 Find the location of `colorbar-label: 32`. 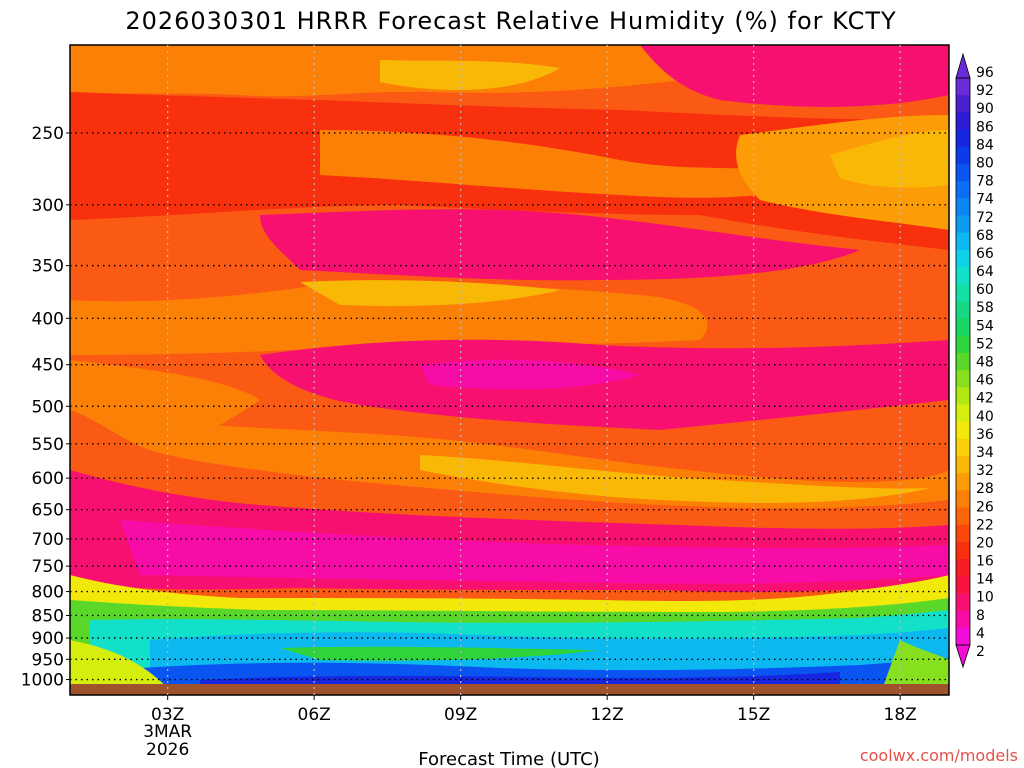

colorbar-label: 32 is located at coordinates (985, 471).